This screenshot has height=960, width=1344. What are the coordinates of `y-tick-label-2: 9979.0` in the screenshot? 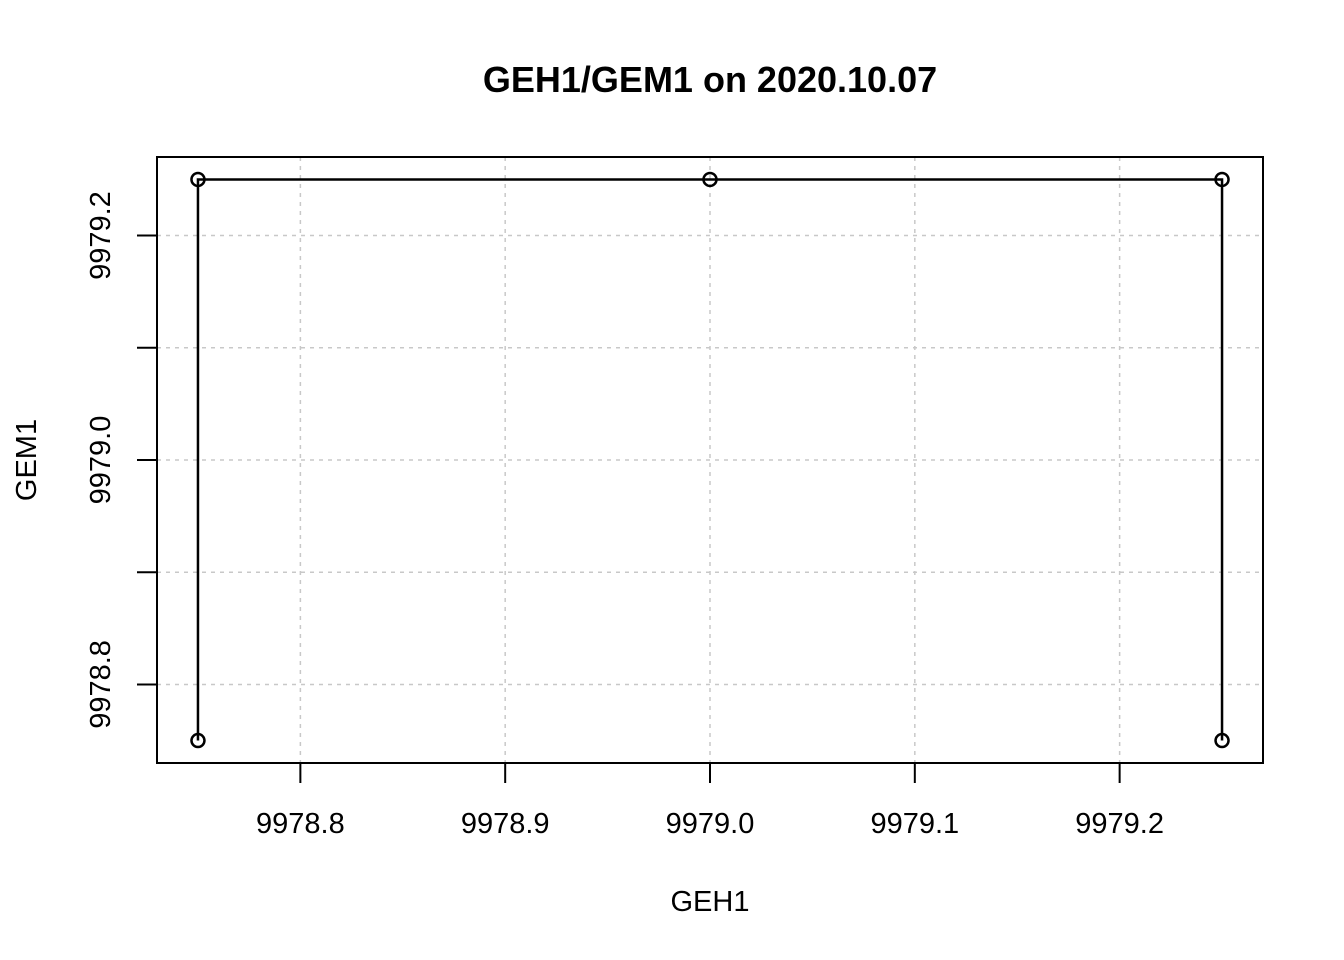 It's located at (101, 460).